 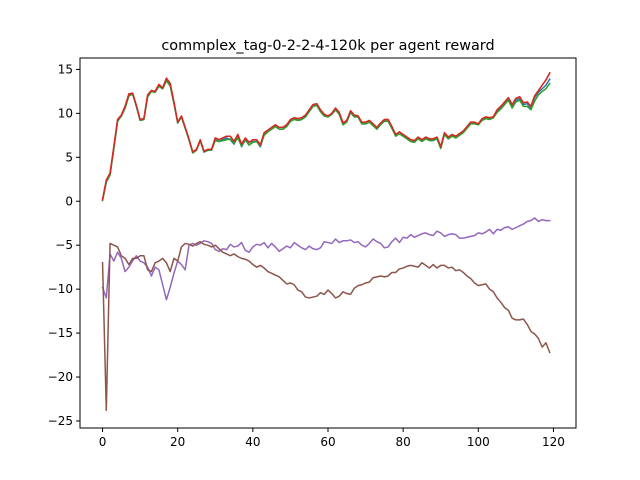 I want to click on y-tick-label: 5, so click(x=69, y=157).